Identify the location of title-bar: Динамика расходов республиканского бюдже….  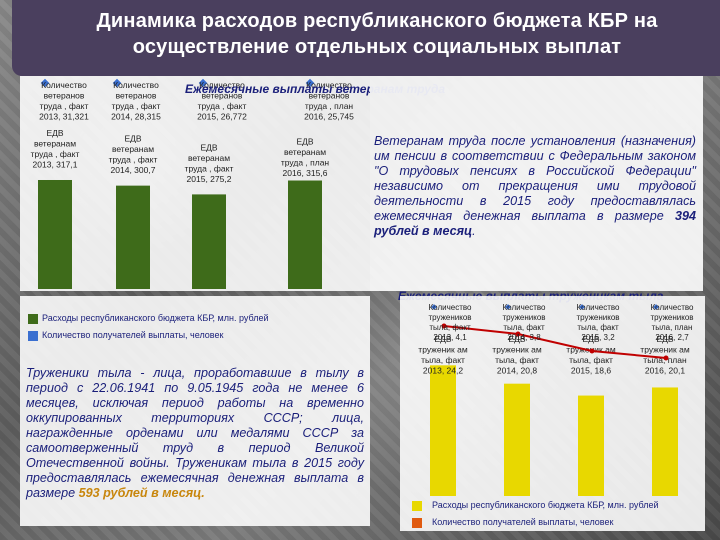
(366, 38).